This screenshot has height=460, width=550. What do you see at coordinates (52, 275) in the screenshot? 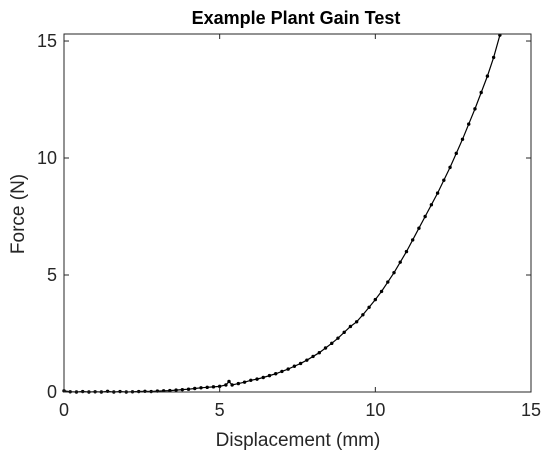
I see `y-tick-label: 5` at bounding box center [52, 275].